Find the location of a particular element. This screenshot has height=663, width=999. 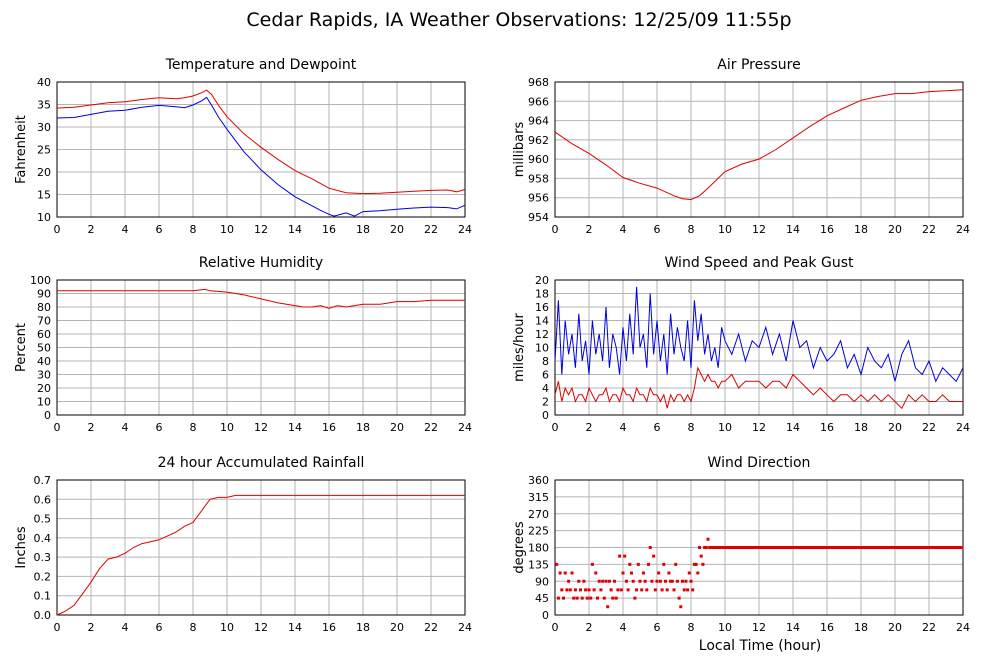

y-tick-label: 15 is located at coordinates (44, 195).